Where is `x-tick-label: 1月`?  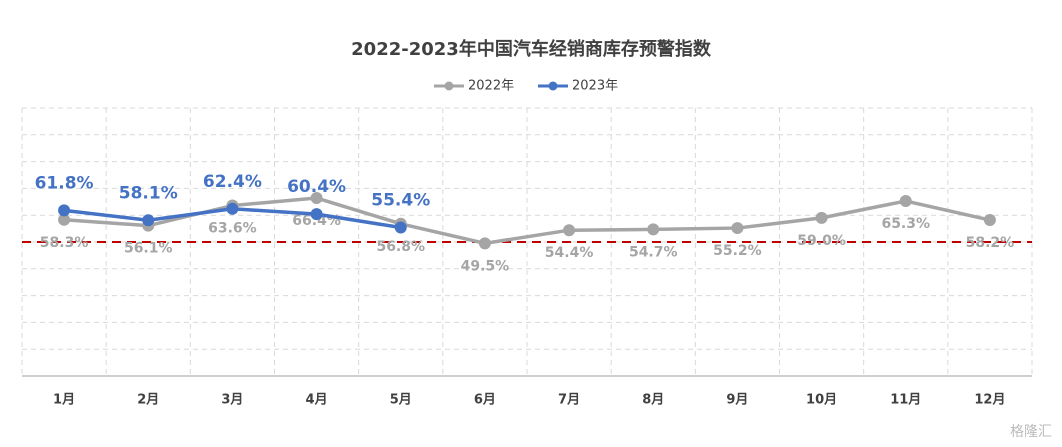
x-tick-label: 1月 is located at coordinates (64, 400).